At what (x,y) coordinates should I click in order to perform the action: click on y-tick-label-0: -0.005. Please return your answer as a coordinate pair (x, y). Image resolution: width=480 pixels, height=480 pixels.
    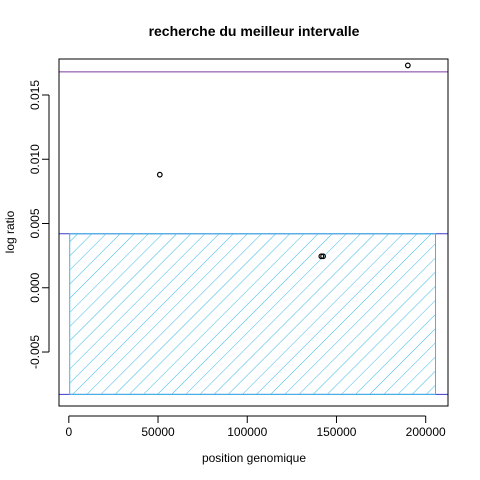
    Looking at the image, I should click on (35, 352).